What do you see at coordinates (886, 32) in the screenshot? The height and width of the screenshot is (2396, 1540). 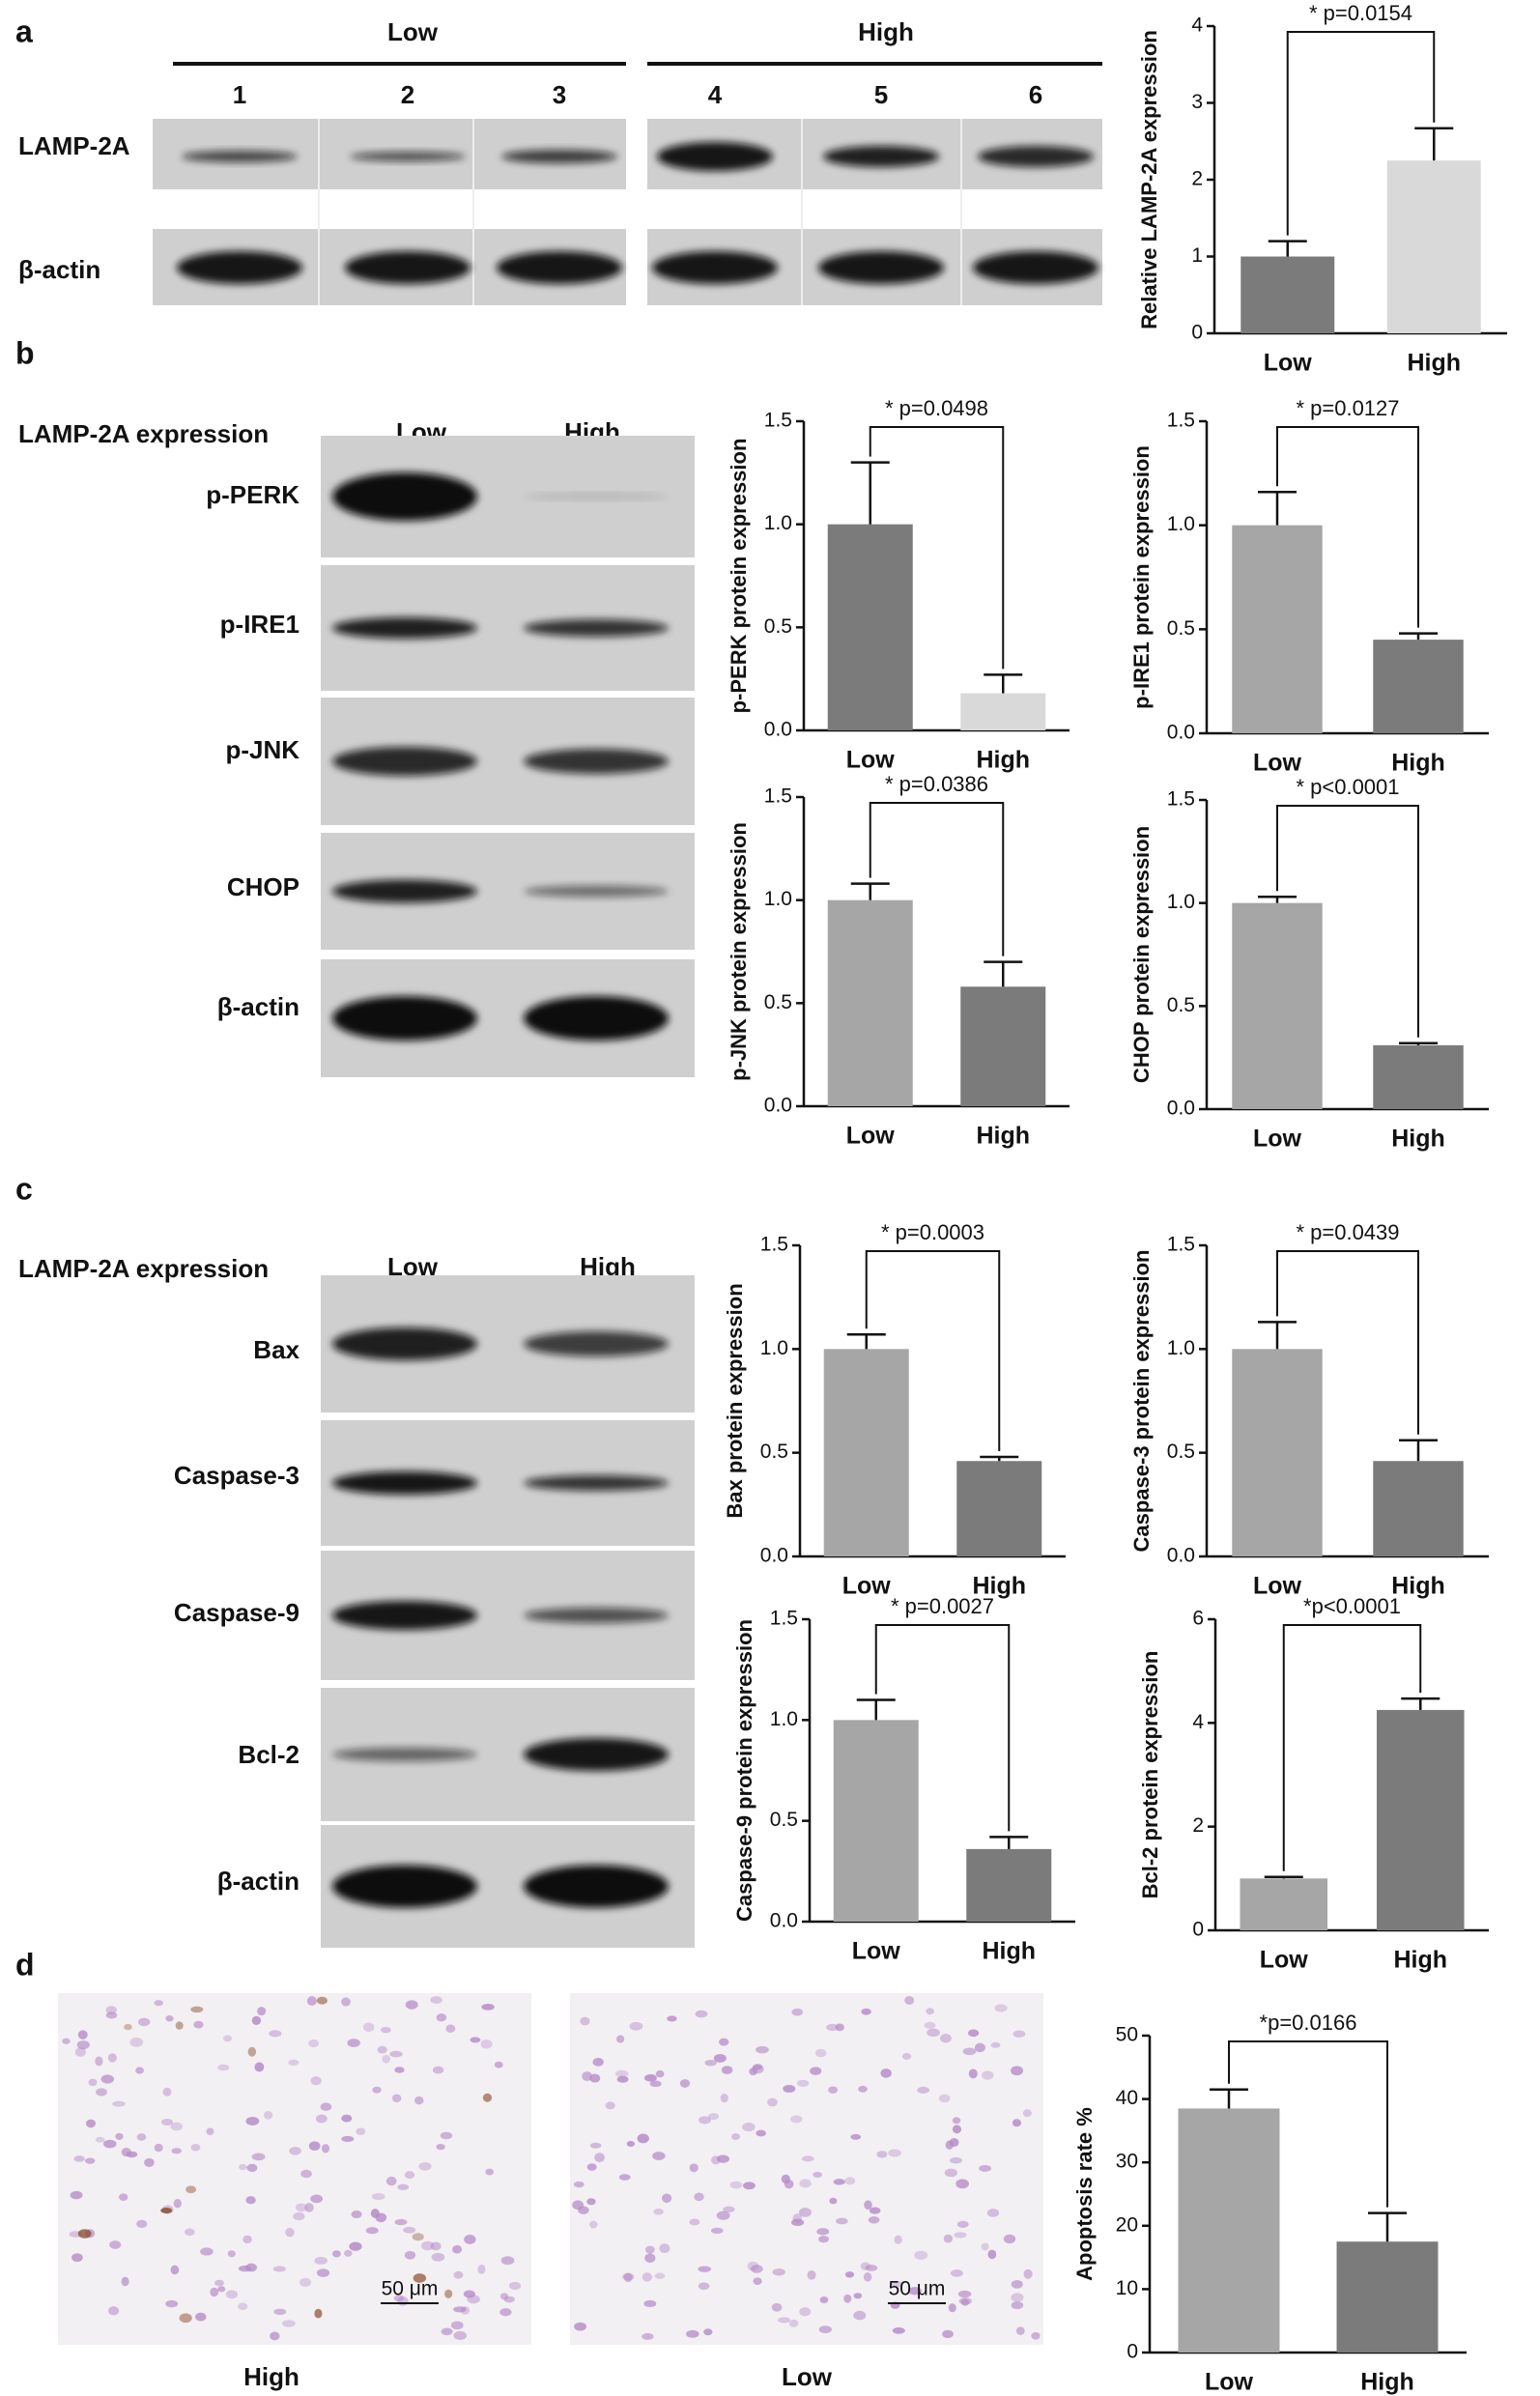 I see `group-label: High` at bounding box center [886, 32].